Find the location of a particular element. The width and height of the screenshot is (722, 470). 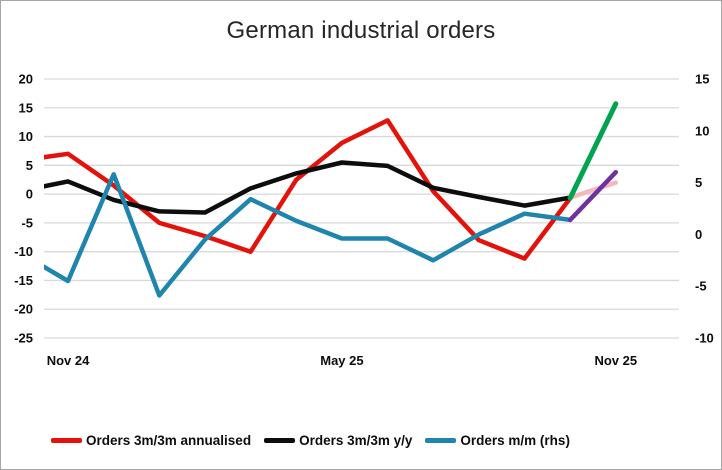

x-axis-tick: May 25 is located at coordinates (341, 360).